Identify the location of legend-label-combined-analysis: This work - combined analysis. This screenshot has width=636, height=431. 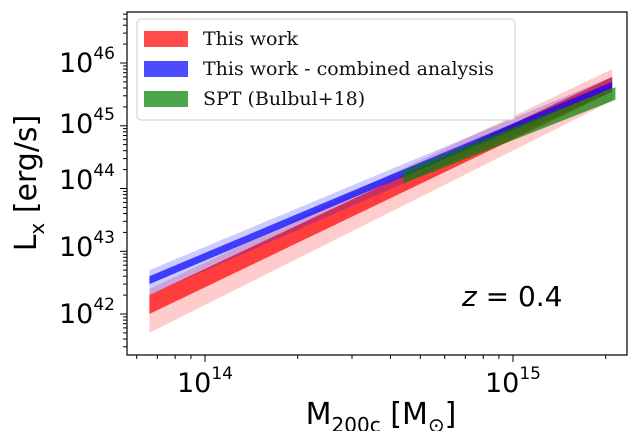
(348, 69).